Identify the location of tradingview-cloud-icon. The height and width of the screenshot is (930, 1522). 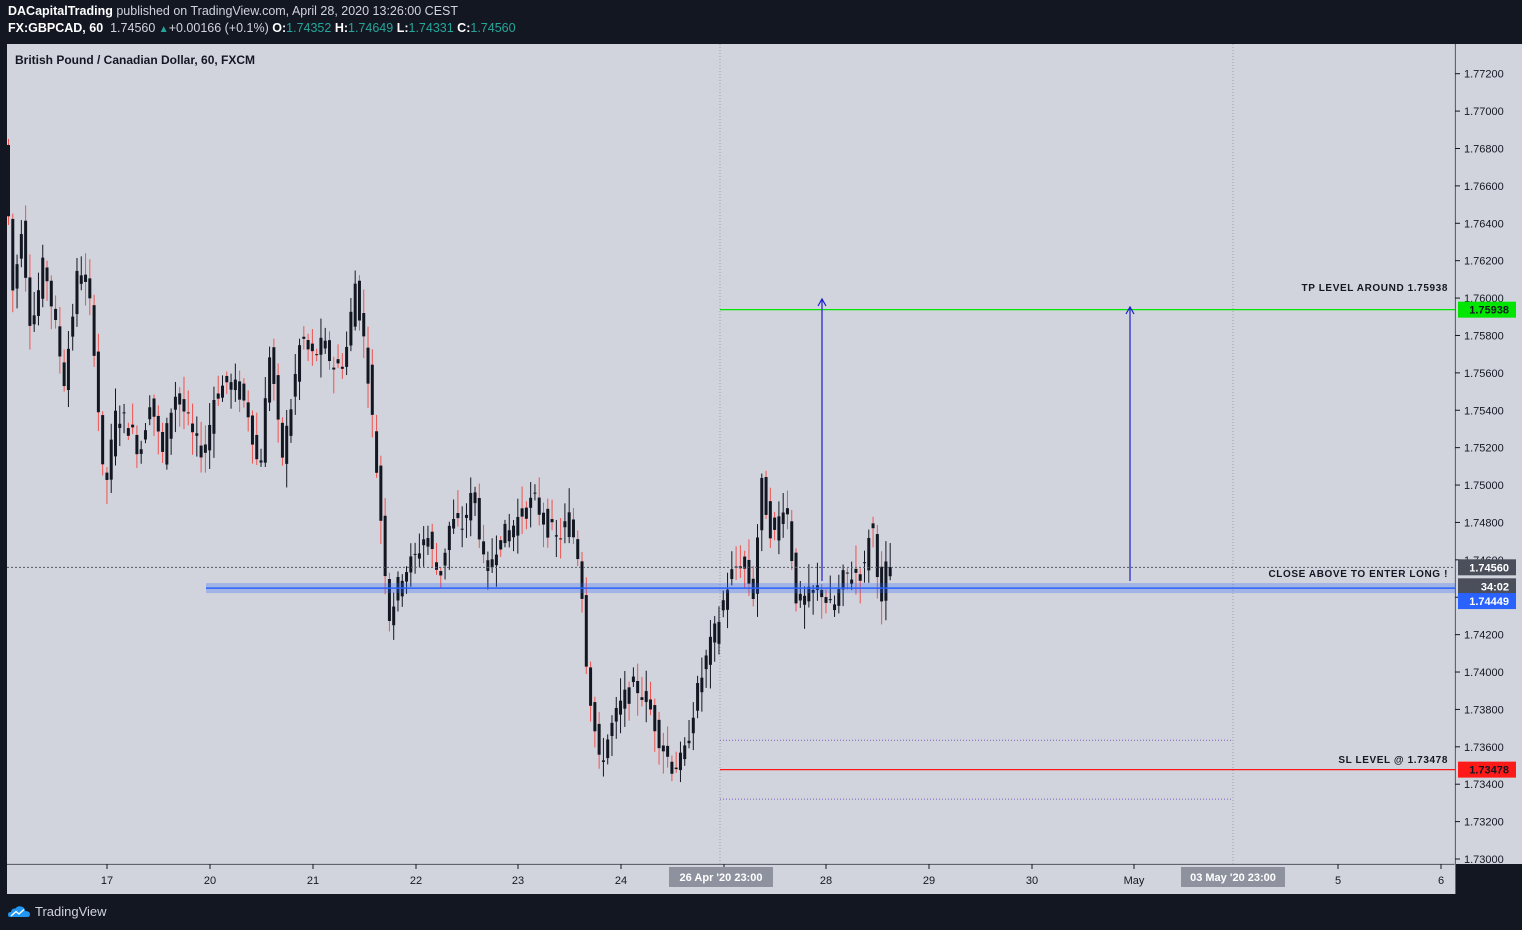
(19, 911).